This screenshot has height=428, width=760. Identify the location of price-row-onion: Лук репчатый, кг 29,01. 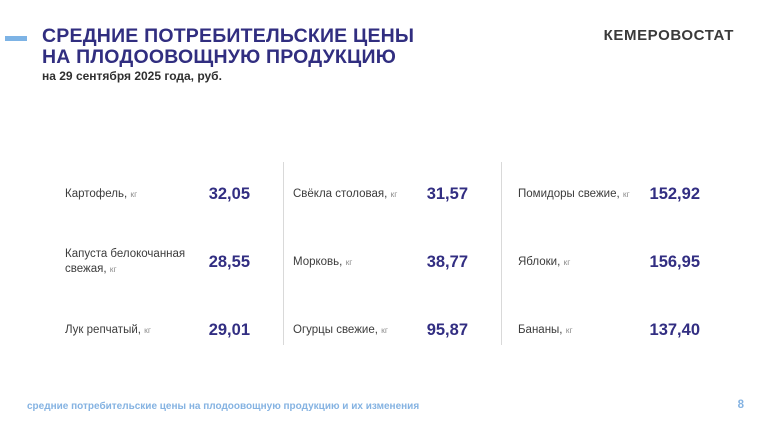
(157, 330).